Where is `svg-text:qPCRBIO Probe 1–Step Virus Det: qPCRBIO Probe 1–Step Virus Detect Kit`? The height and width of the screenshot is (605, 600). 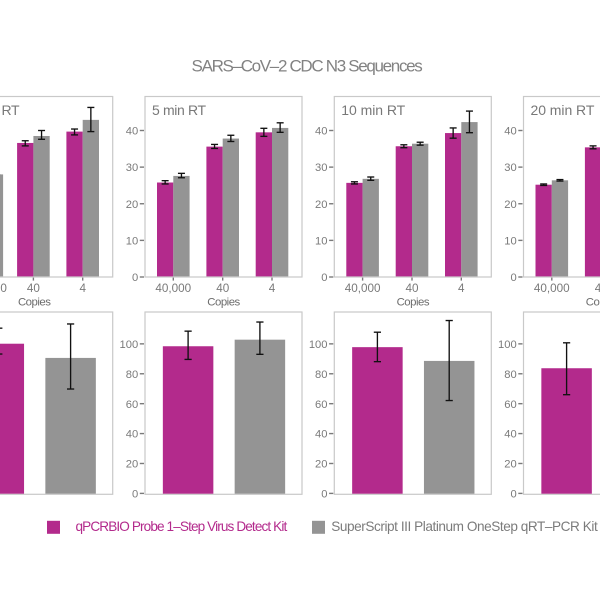
svg-text:qPCRBIO Probe 1–Step Virus Det: qPCRBIO Probe 1–Step Virus Detect Kit is located at coordinates (182, 526).